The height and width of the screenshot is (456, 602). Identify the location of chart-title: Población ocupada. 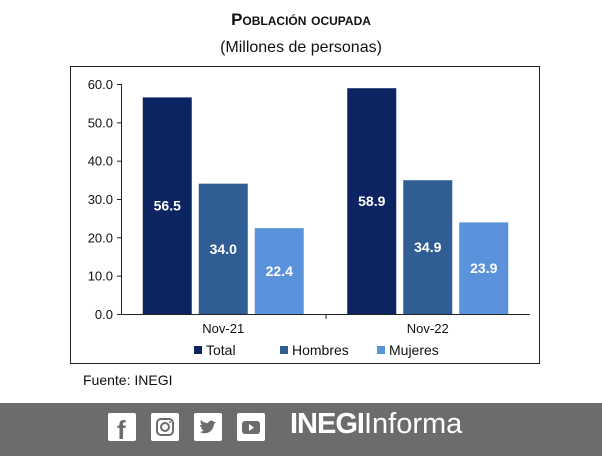
(301, 19).